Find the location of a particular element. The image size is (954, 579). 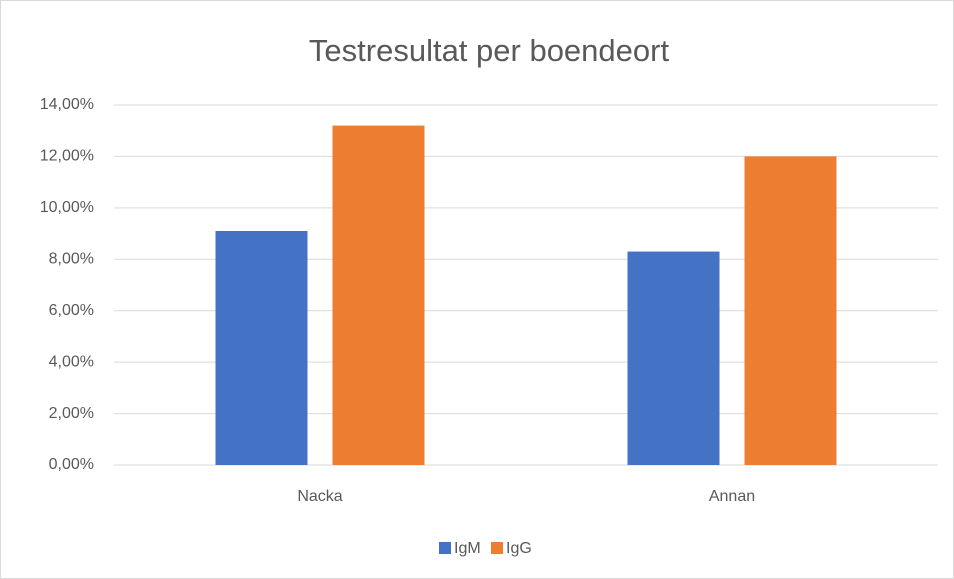

y-tick-label: 2,00% is located at coordinates (71, 413).